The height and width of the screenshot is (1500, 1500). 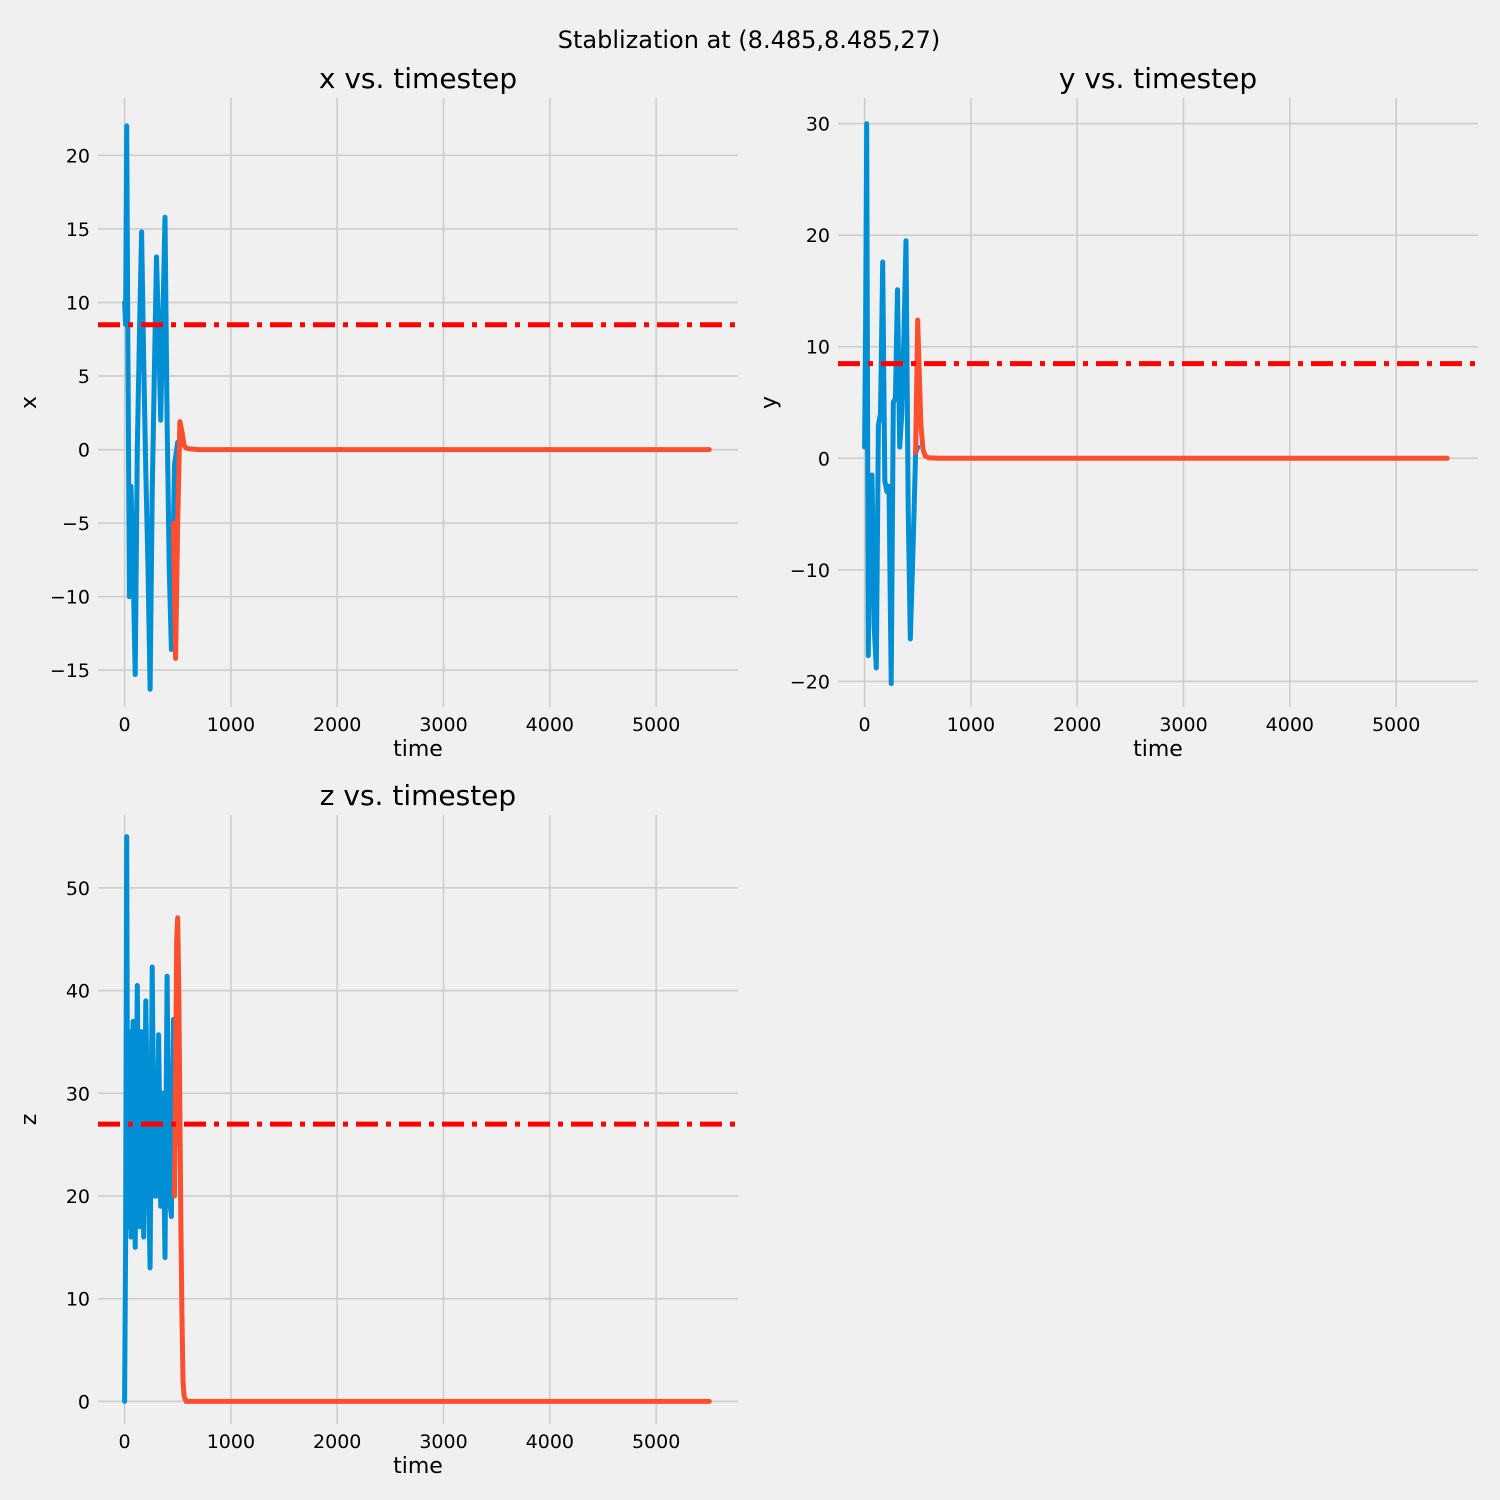 I want to click on y-tick-label: 40, so click(x=78, y=992).